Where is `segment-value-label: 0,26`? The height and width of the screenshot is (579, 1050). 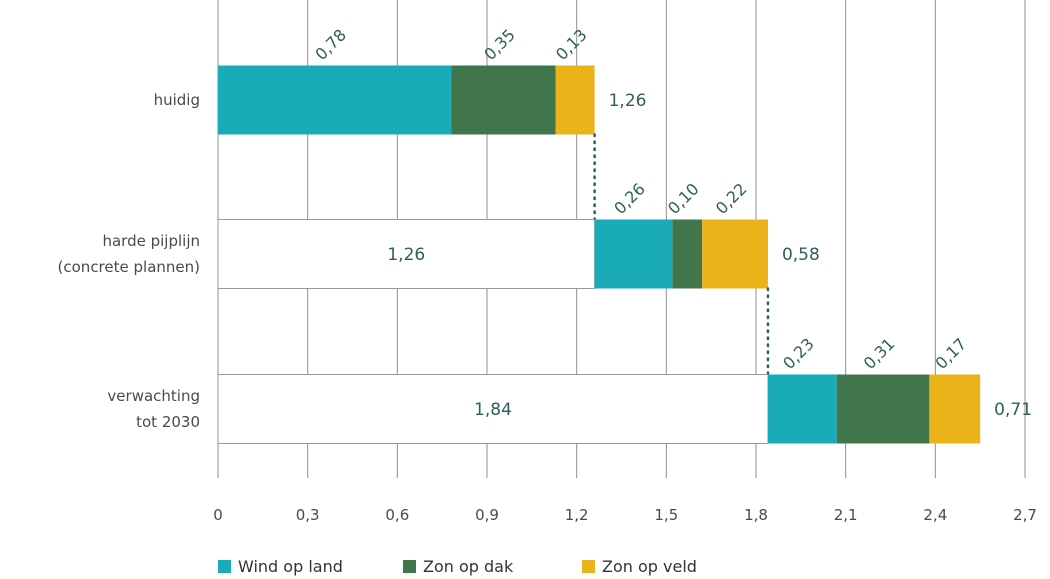 segment-value-label: 0,26 is located at coordinates (629, 198).